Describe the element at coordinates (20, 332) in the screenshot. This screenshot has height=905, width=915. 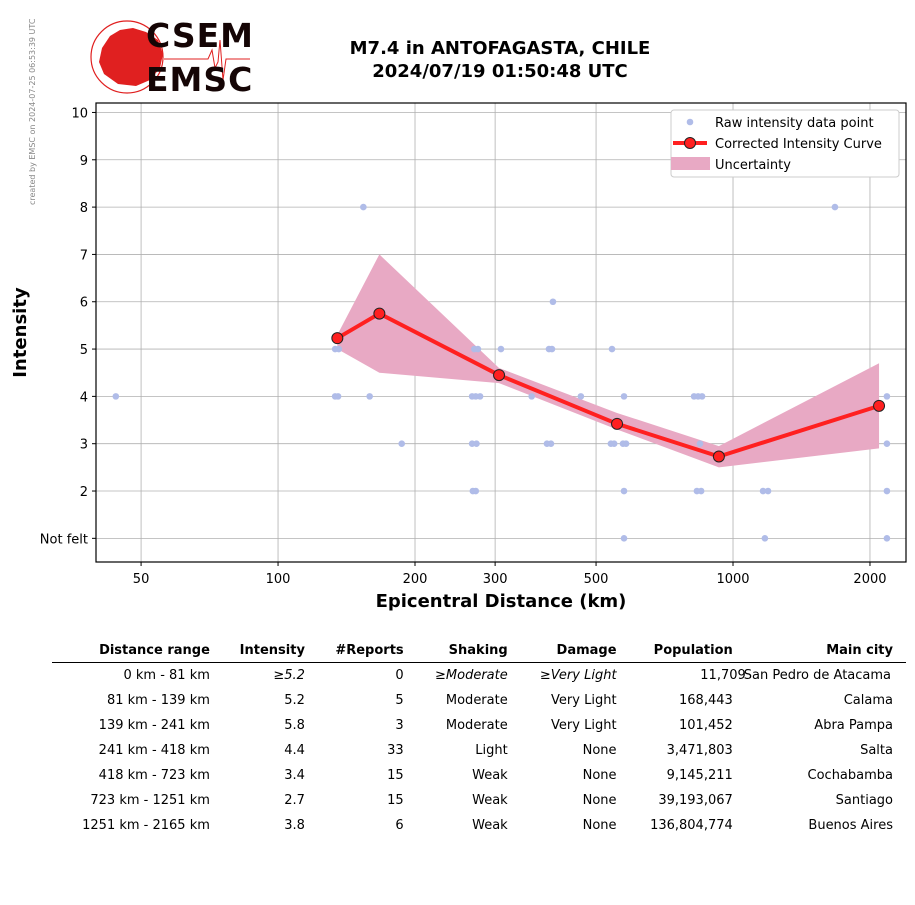
I see `y-axis-label: Intensity` at that location.